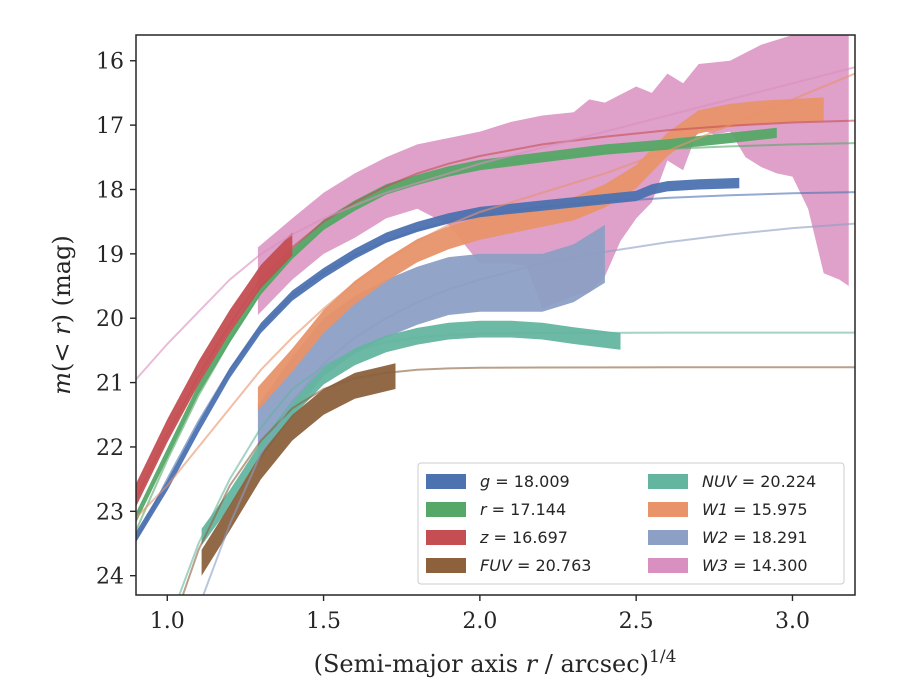  I want to click on y-tick-label: 17, so click(110, 126).